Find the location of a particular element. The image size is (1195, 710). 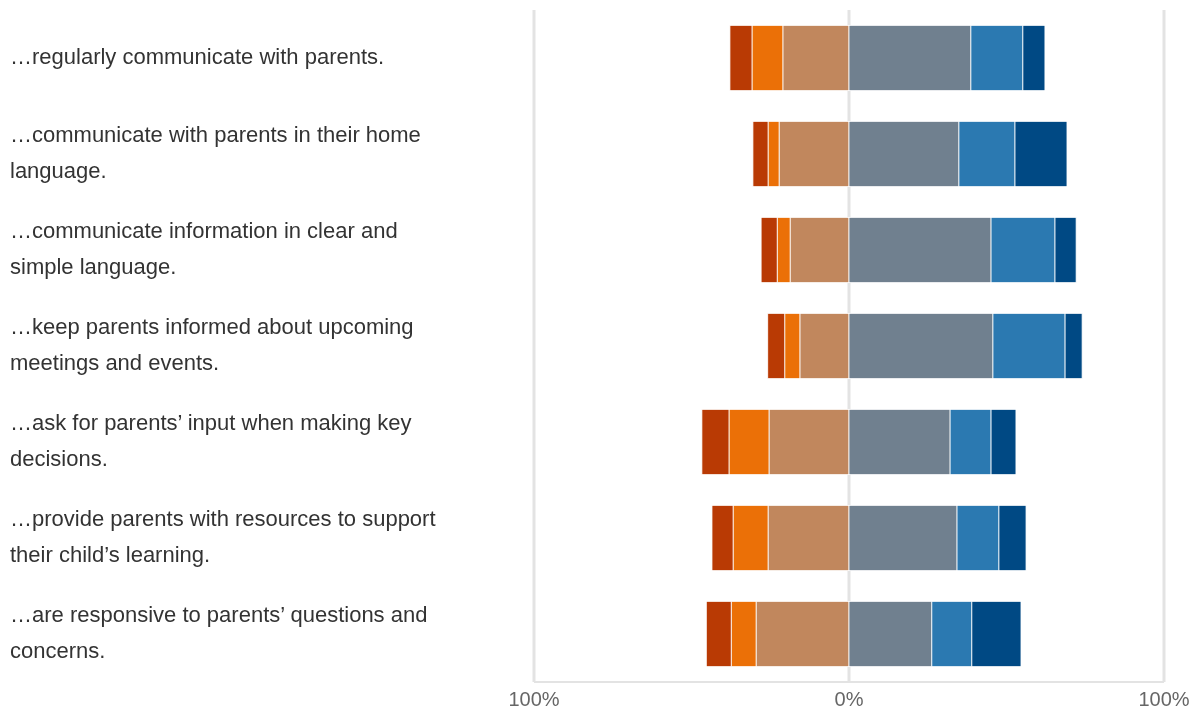

y-tick-label: …keep parents informed about upcoming meetings and events. is located at coordinates (212, 344).